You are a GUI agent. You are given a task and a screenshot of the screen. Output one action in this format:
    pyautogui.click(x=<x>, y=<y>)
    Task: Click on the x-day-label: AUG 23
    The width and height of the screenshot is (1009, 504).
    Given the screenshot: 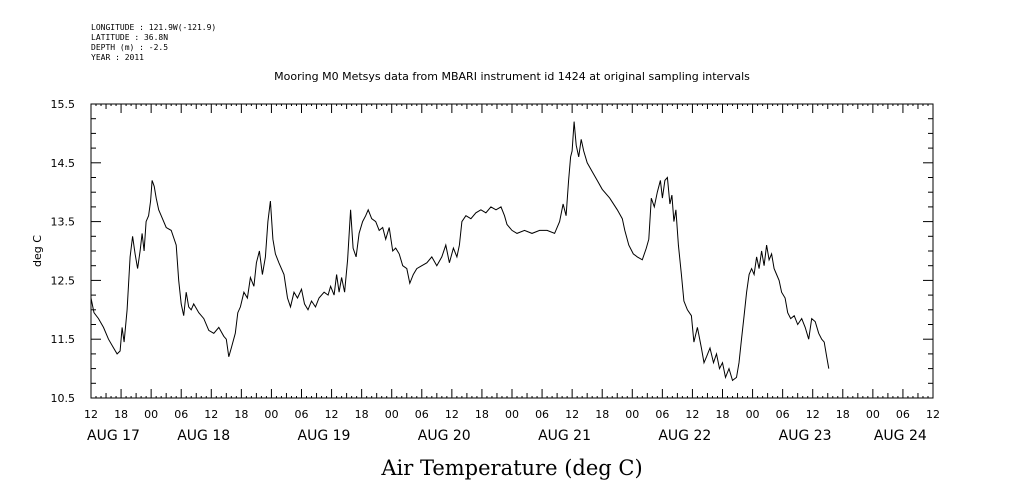 What is the action you would take?
    pyautogui.click(x=805, y=436)
    